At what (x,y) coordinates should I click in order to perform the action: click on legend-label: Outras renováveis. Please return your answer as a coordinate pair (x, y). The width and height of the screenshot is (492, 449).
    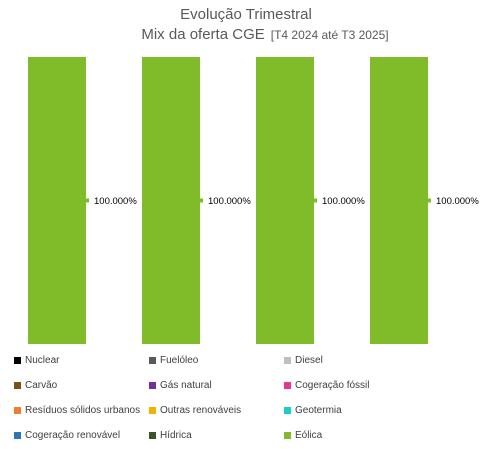
    Looking at the image, I should click on (201, 410).